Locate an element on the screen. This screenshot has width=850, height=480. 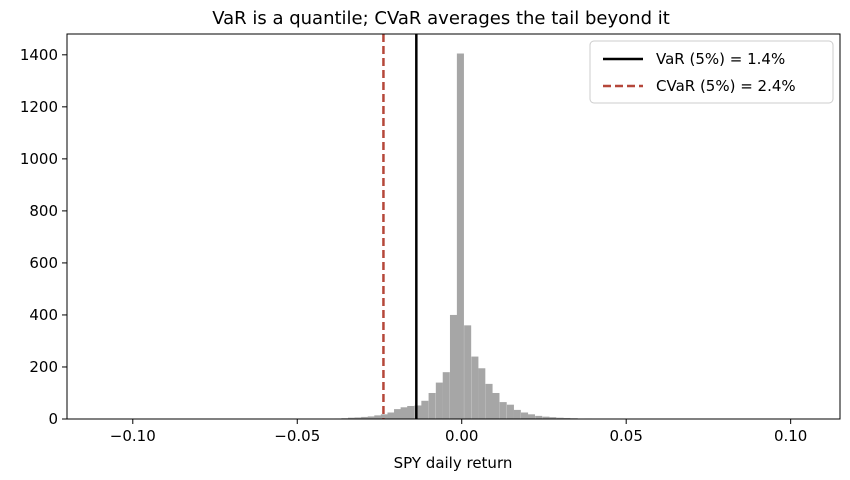
legend-var-label: VaR (5%) = 1.4% is located at coordinates (720, 59).